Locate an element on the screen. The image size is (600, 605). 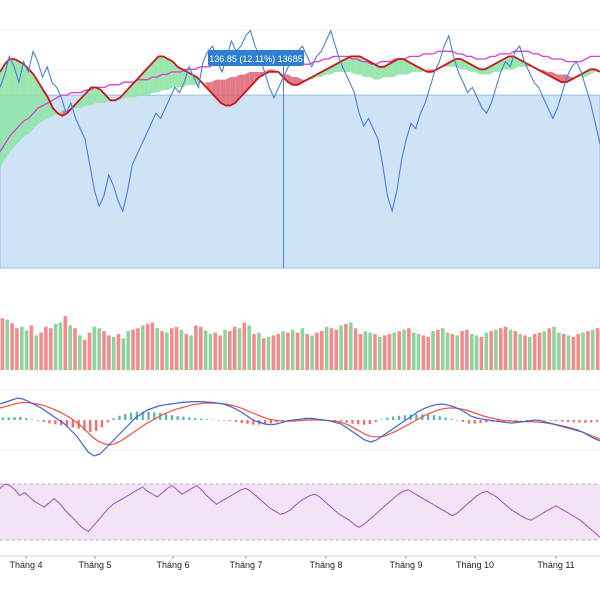
signal-line is located at coordinates (300, 423).